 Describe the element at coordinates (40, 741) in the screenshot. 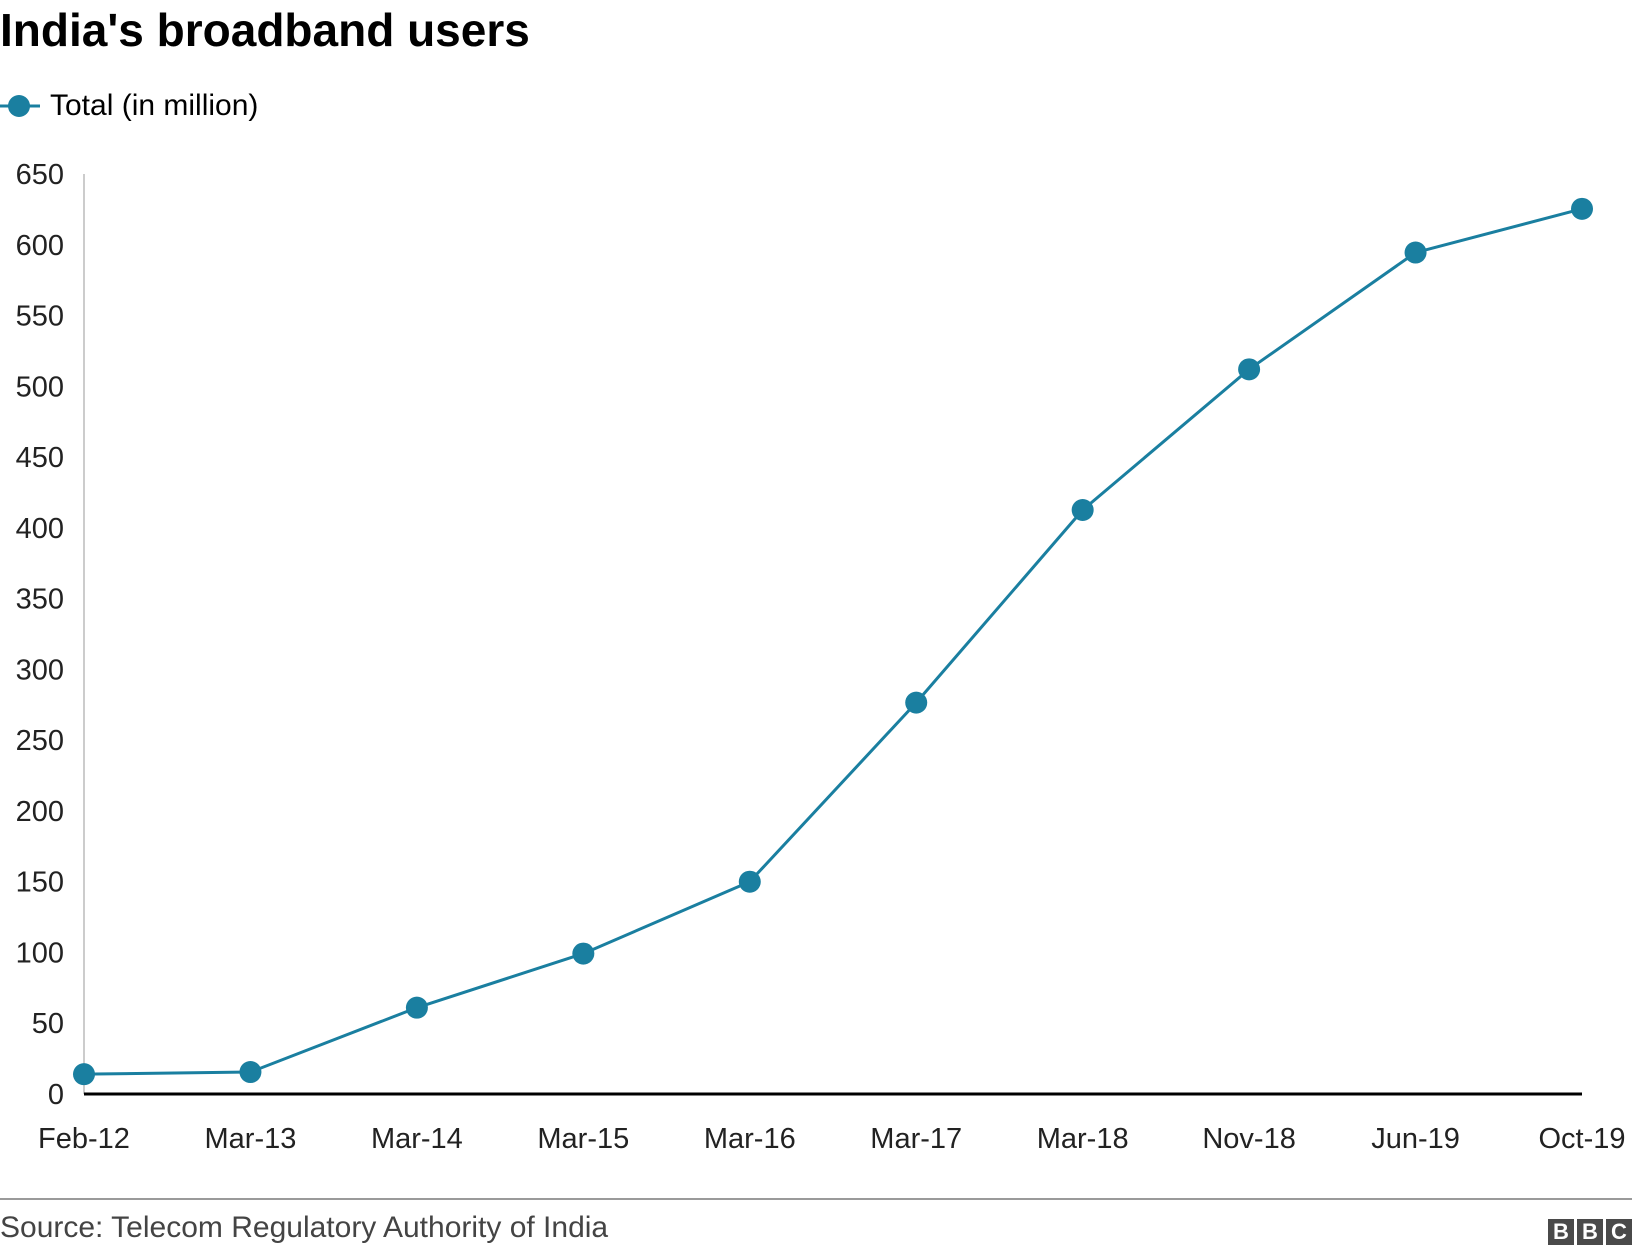

I see `y-tick-label: 250` at that location.